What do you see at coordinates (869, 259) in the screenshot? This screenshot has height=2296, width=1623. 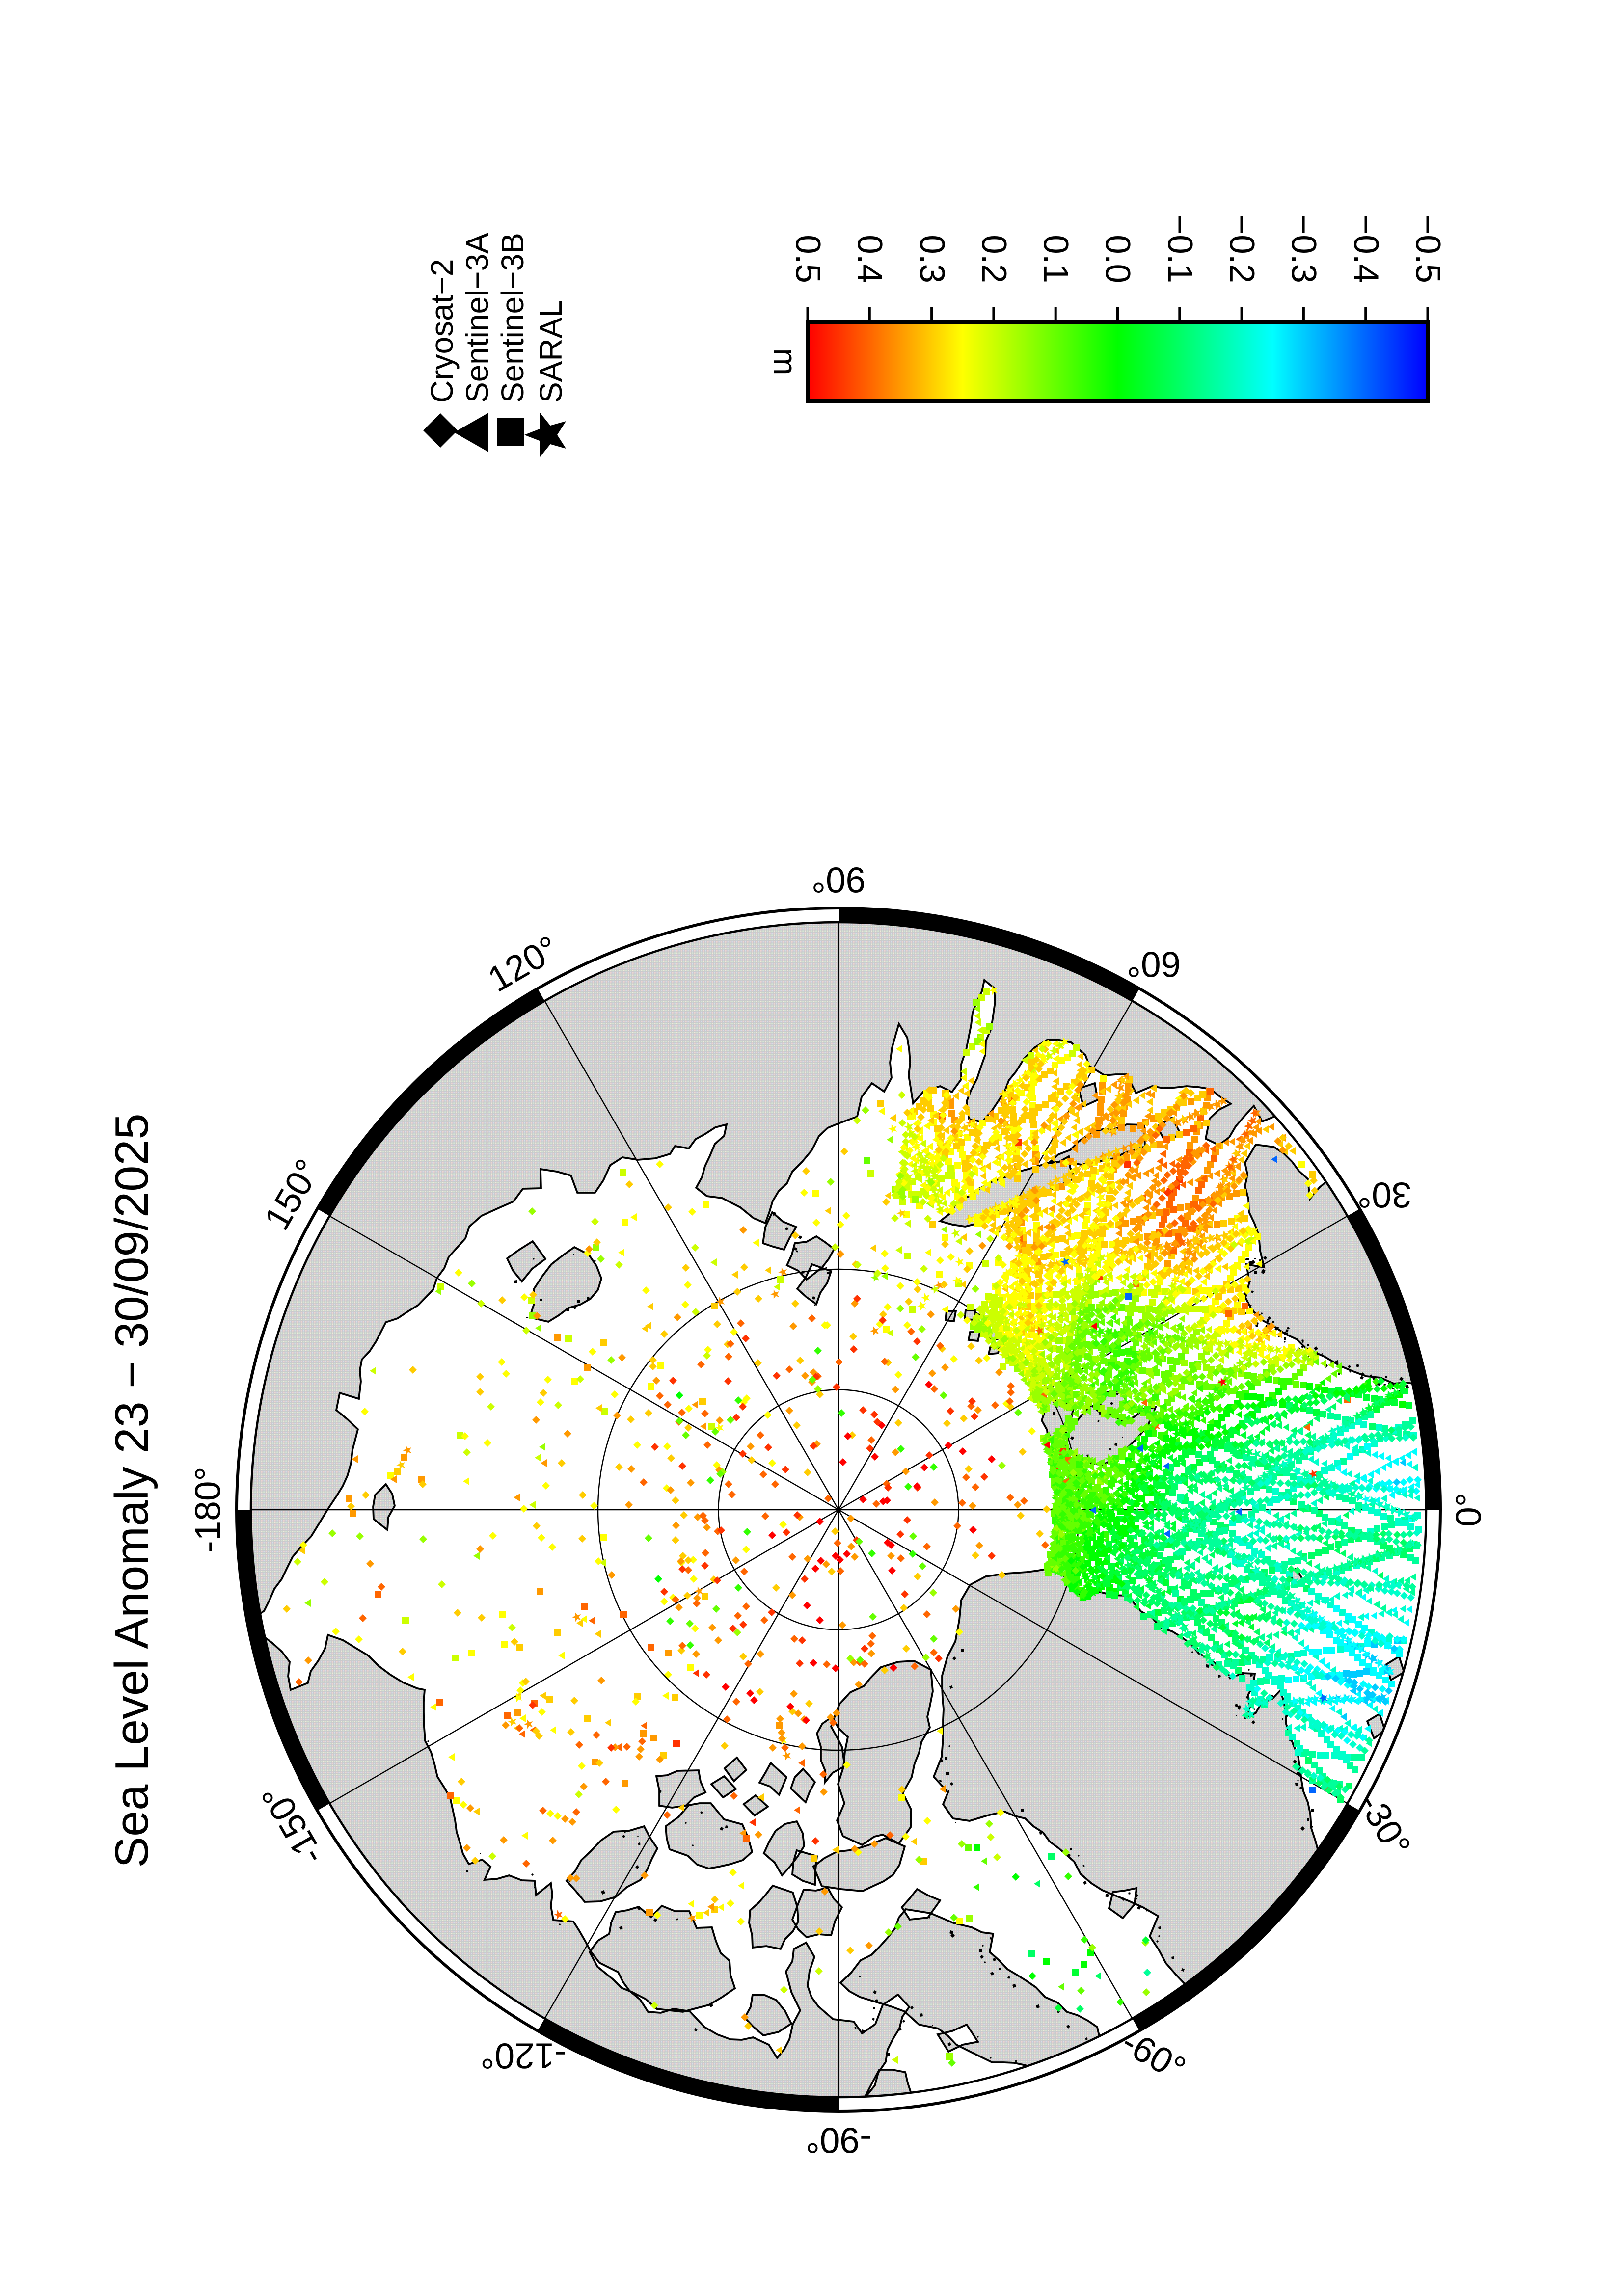 I see `svg-text: 0.4` at bounding box center [869, 259].